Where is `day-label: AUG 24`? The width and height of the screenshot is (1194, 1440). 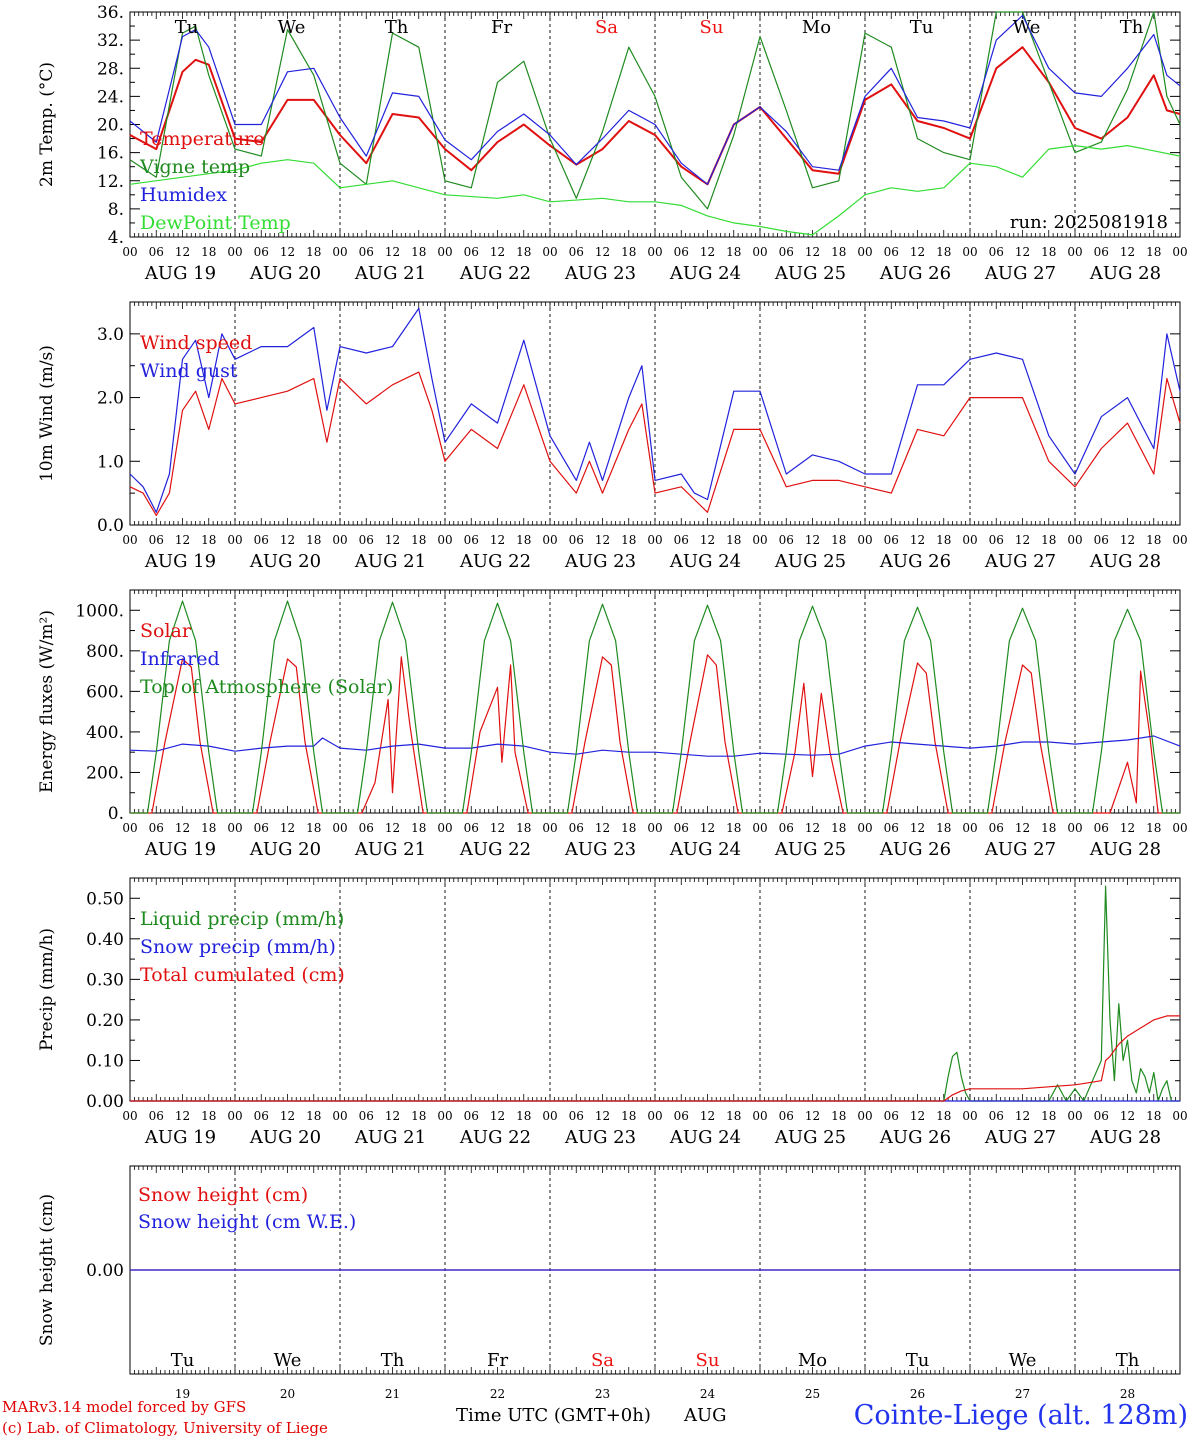
day-label: AUG 24 is located at coordinates (705, 849).